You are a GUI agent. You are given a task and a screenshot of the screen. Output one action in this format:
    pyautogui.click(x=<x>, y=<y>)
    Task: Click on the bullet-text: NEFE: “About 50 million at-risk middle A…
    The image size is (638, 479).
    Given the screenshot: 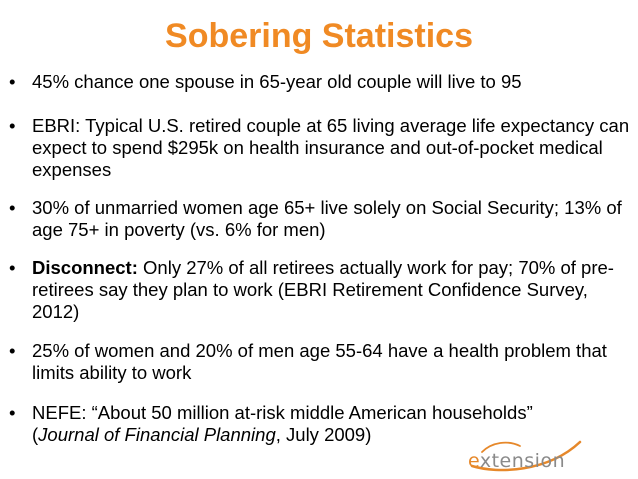 What is the action you would take?
    pyautogui.click(x=282, y=412)
    